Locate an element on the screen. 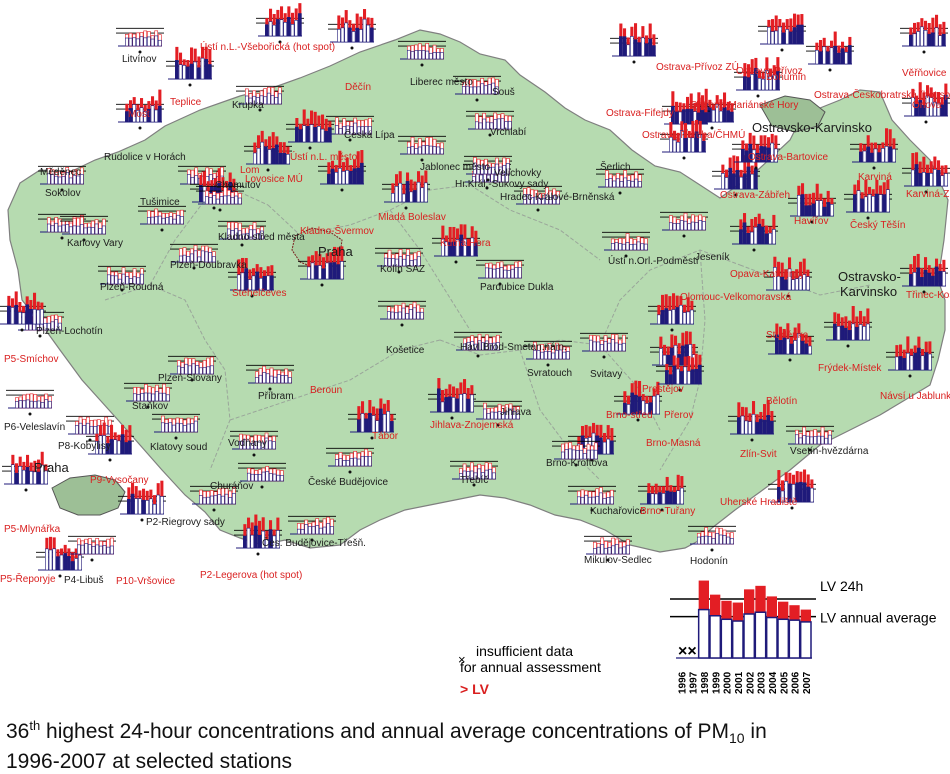  station-label: Klatovy soud is located at coordinates (178, 447).